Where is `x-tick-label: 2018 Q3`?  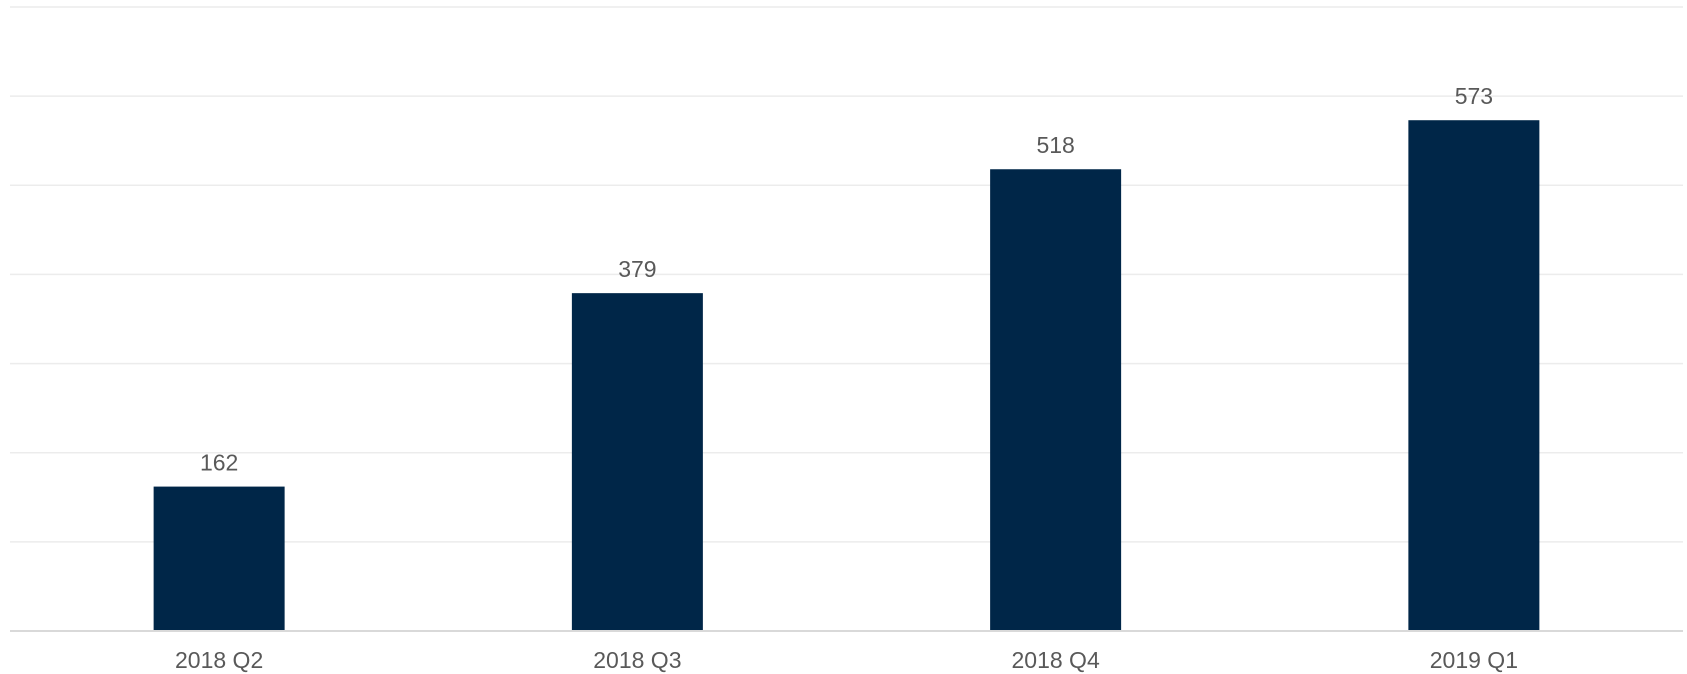
x-tick-label: 2018 Q3 is located at coordinates (637, 660).